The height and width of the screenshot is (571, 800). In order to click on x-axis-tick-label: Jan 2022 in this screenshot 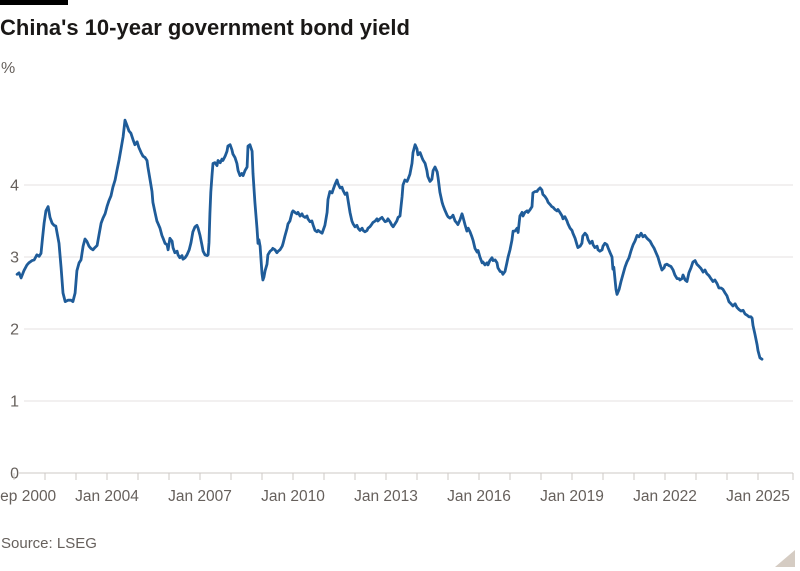, I will do `click(665, 496)`.